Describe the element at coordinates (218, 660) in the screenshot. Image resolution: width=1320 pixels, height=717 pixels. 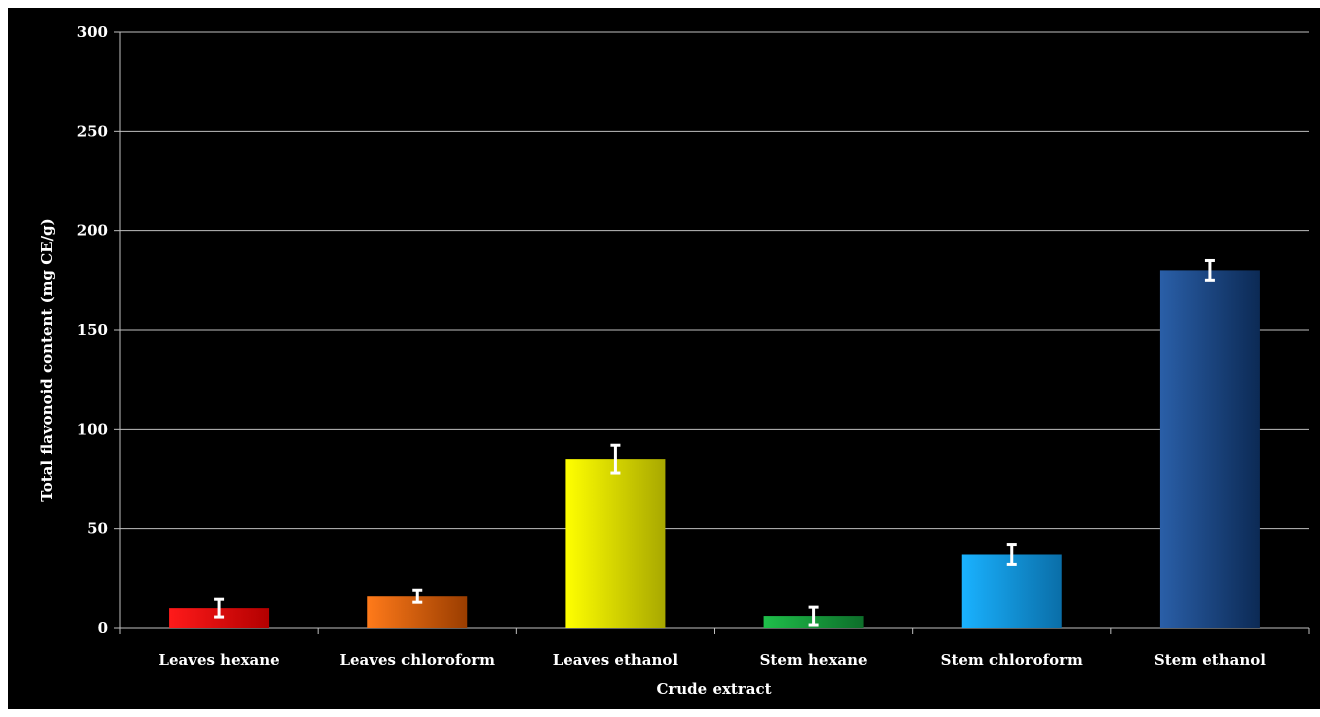
I see `x-category-label: Leaves hexane` at that location.